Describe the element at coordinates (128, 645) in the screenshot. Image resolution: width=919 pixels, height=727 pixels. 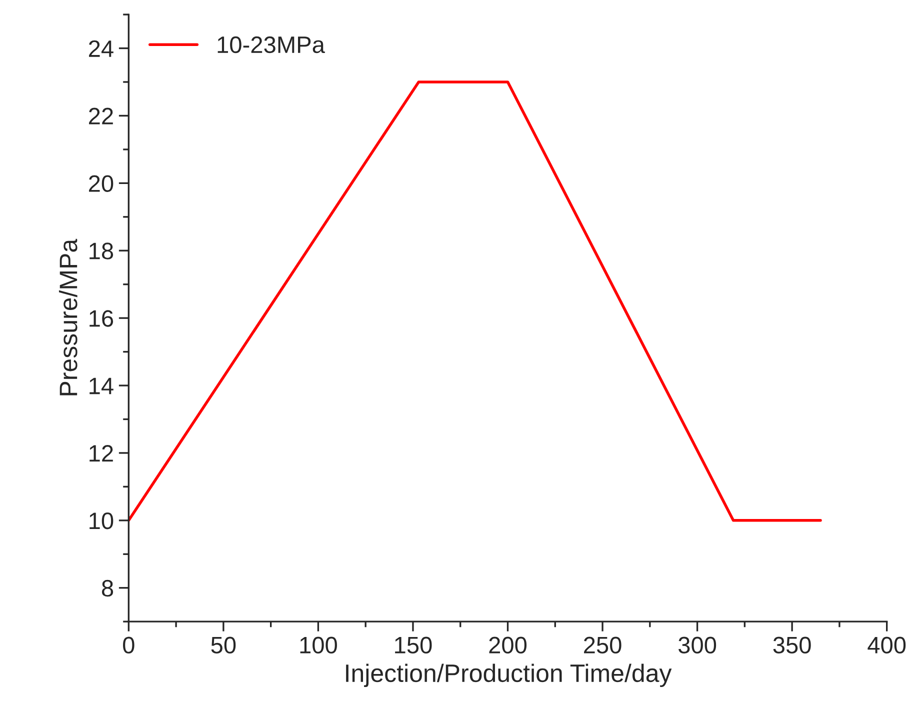
I see `x-tick-label: 0` at that location.